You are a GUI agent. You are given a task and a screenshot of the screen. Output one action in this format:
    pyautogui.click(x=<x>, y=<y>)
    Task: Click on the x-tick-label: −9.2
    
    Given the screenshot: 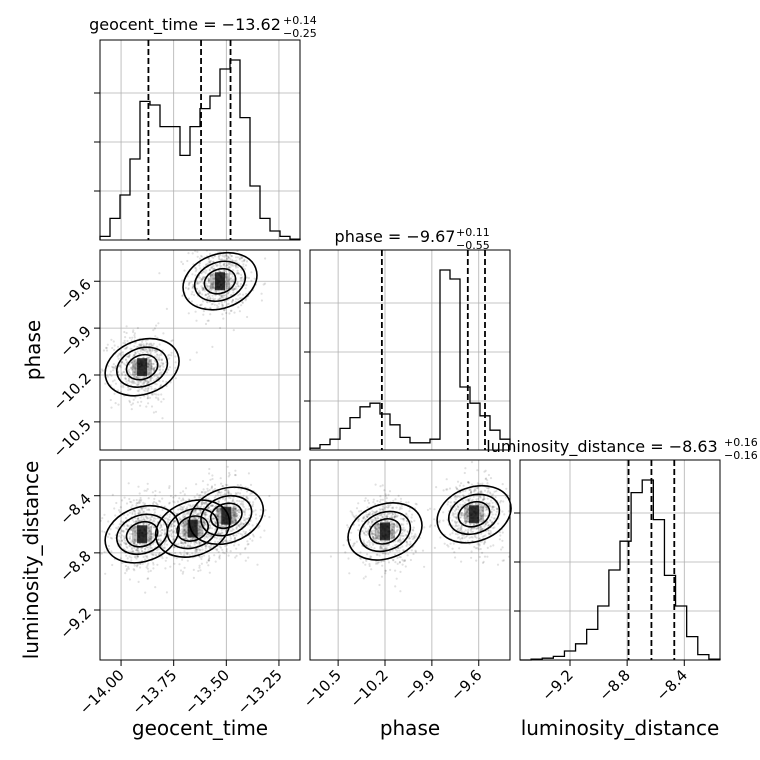 What is the action you would take?
    pyautogui.click(x=557, y=685)
    